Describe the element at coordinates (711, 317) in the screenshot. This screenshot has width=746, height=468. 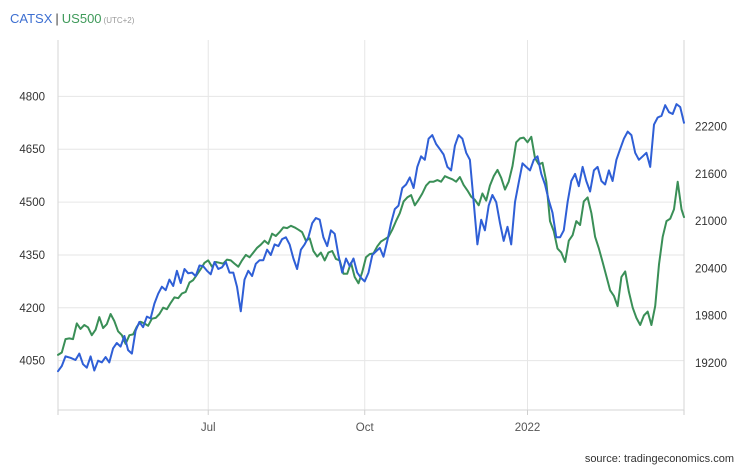
I see `right-tick-label: 19800` at that location.